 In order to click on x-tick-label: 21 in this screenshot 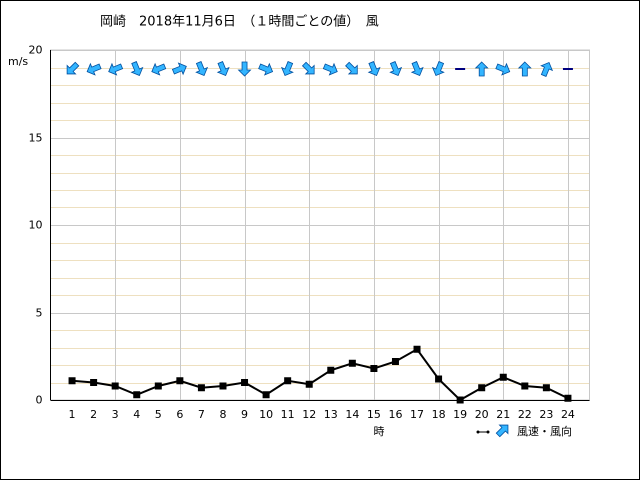, I will do `click(503, 414)`.